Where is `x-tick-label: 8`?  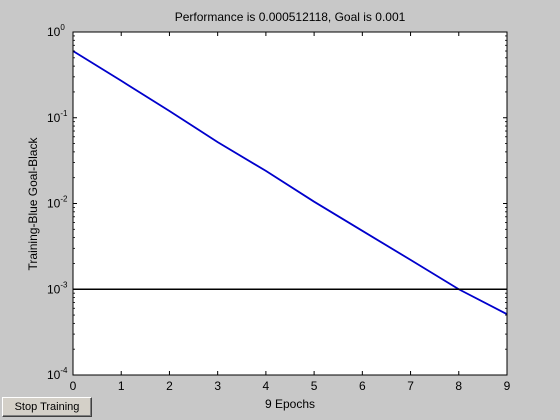
x-tick-label: 8 is located at coordinates (458, 386).